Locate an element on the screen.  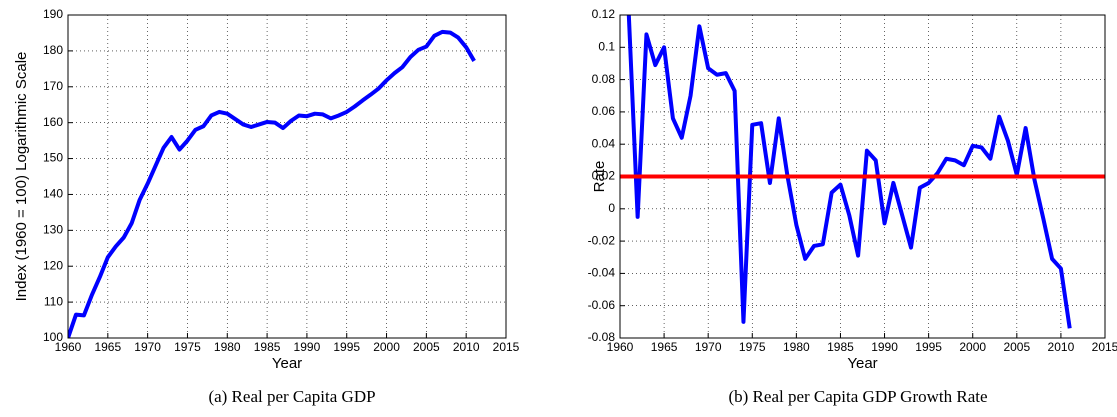
y-tick-label: 170 is located at coordinates (53, 86).